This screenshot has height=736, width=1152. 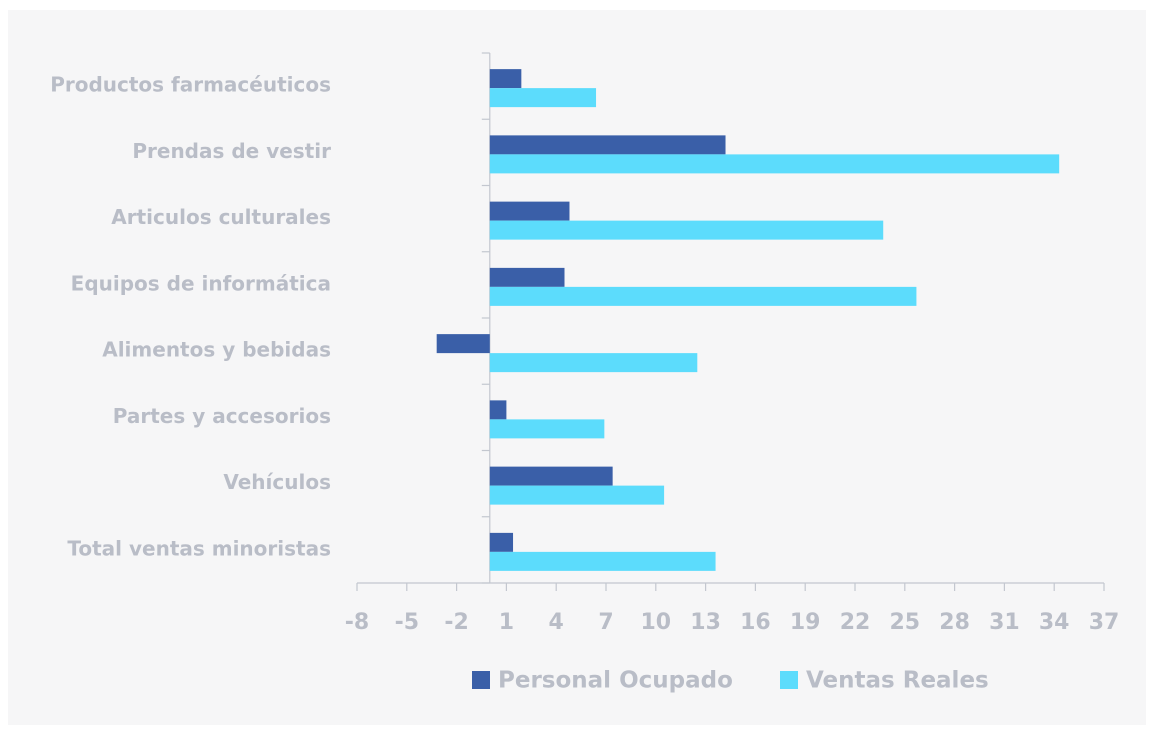 I want to click on x-tick-label: -5, so click(x=407, y=622).